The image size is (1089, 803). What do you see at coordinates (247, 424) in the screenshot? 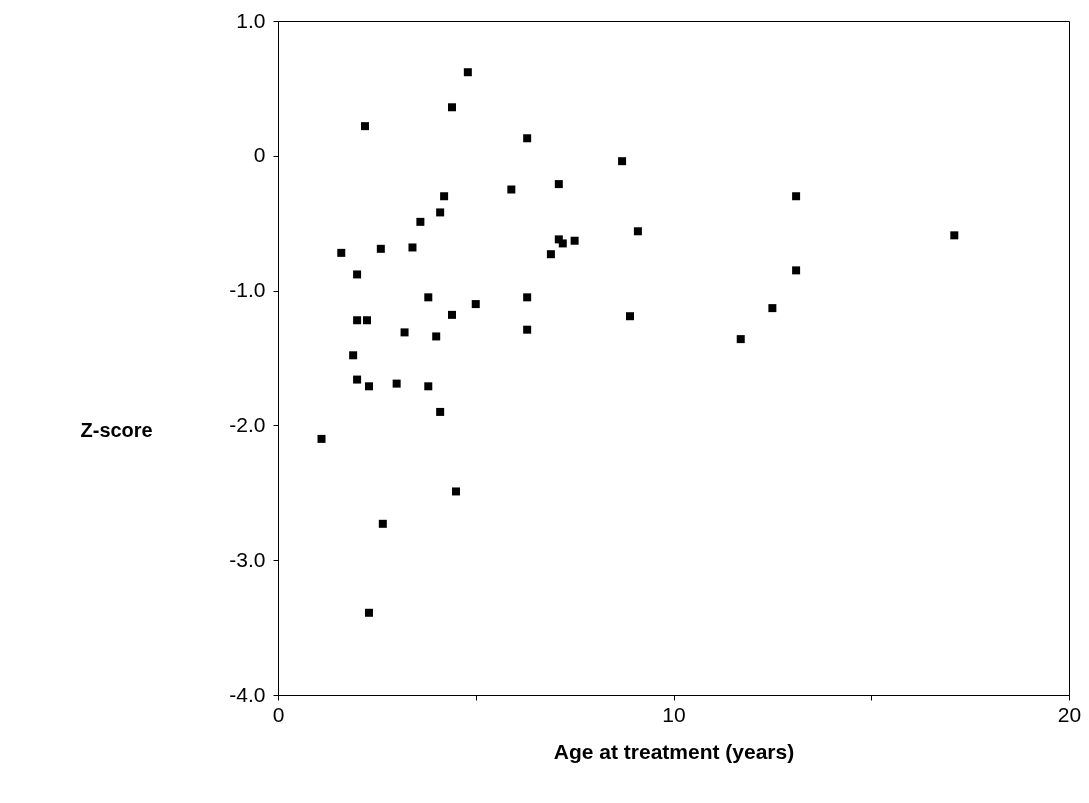
I see `y-tick-label: -2.0` at bounding box center [247, 424].